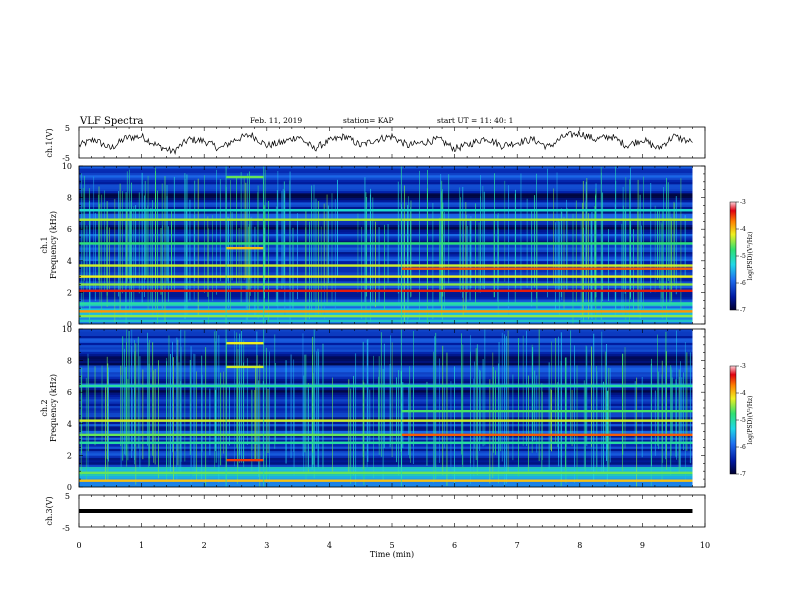 This screenshot has width=792, height=612. Describe the element at coordinates (386, 316) in the screenshot. I see `ch1-spec-tone-line` at that location.